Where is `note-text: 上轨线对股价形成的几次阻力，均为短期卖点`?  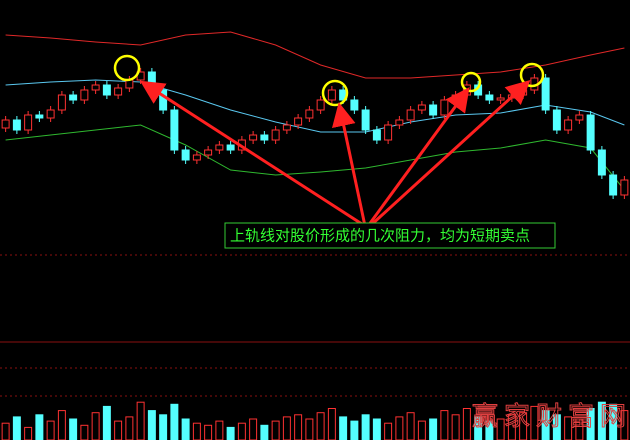 note-text: 上轨线对股价形成的几次阻力，均为短期卖点 is located at coordinates (380, 236).